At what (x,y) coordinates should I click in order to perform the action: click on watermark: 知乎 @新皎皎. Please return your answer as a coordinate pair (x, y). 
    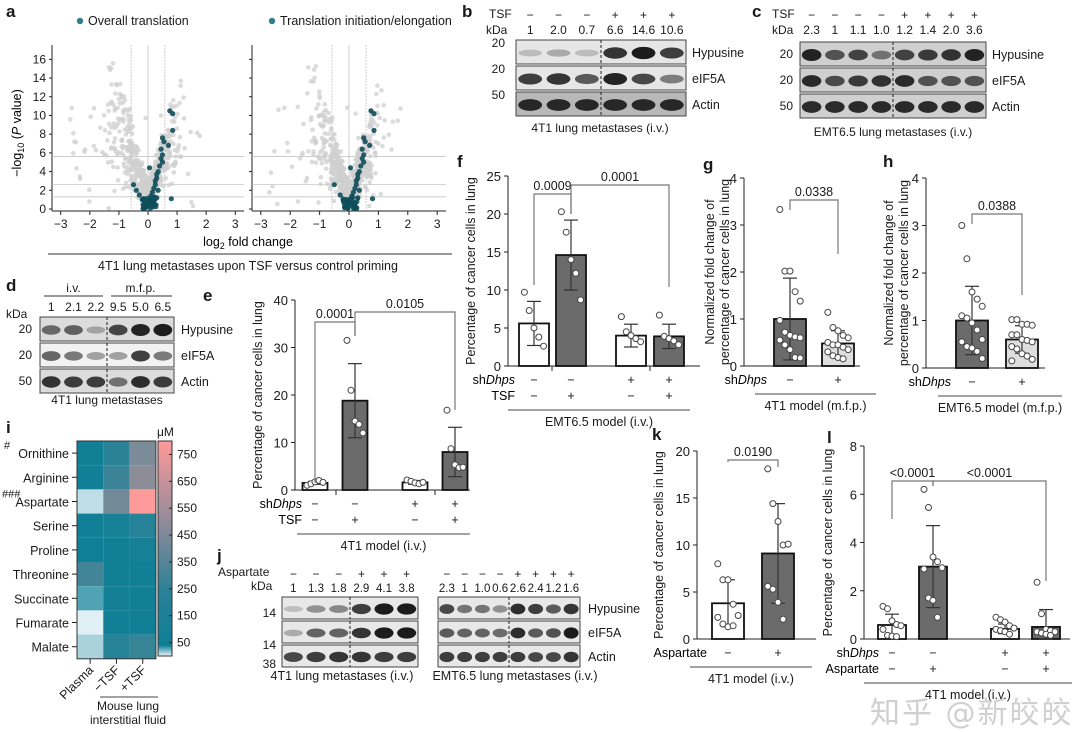
    Looking at the image, I should click on (972, 713).